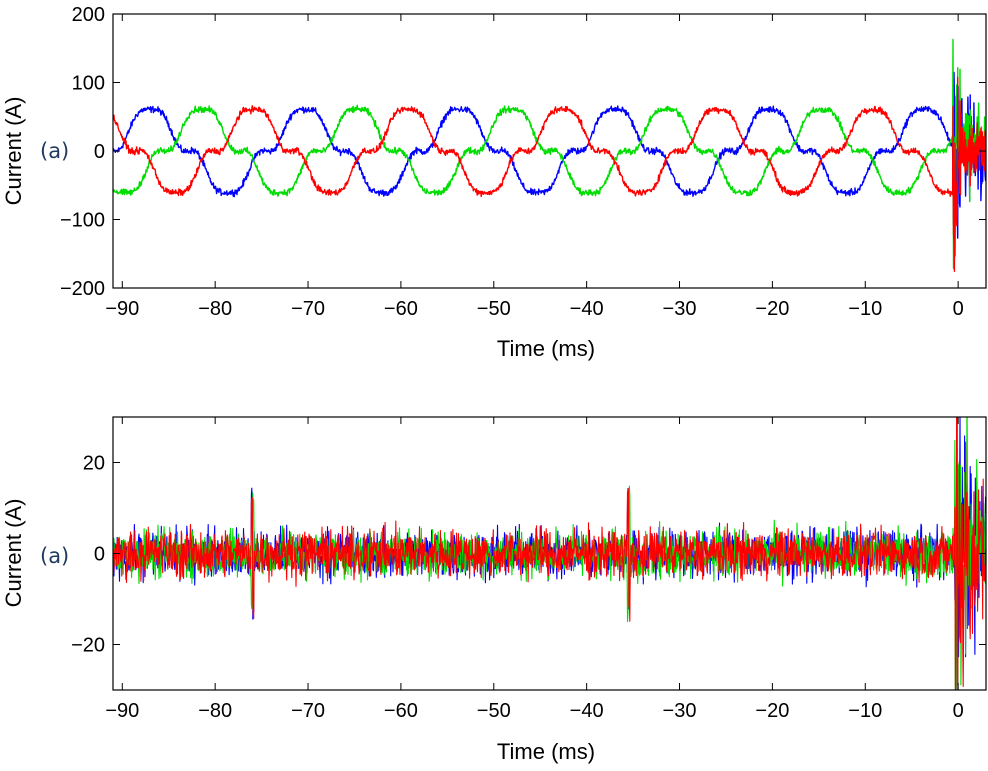  I want to click on y-tick-label: −20, so click(88, 646).